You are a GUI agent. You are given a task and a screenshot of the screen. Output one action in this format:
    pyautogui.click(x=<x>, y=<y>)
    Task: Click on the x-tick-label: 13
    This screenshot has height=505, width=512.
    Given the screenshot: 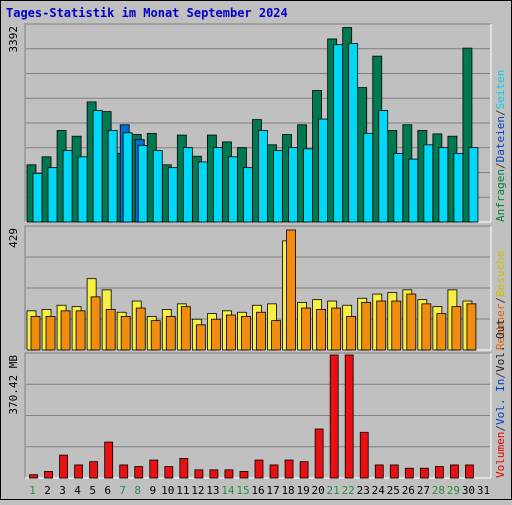 What is the action you would take?
    pyautogui.click(x=212, y=490)
    